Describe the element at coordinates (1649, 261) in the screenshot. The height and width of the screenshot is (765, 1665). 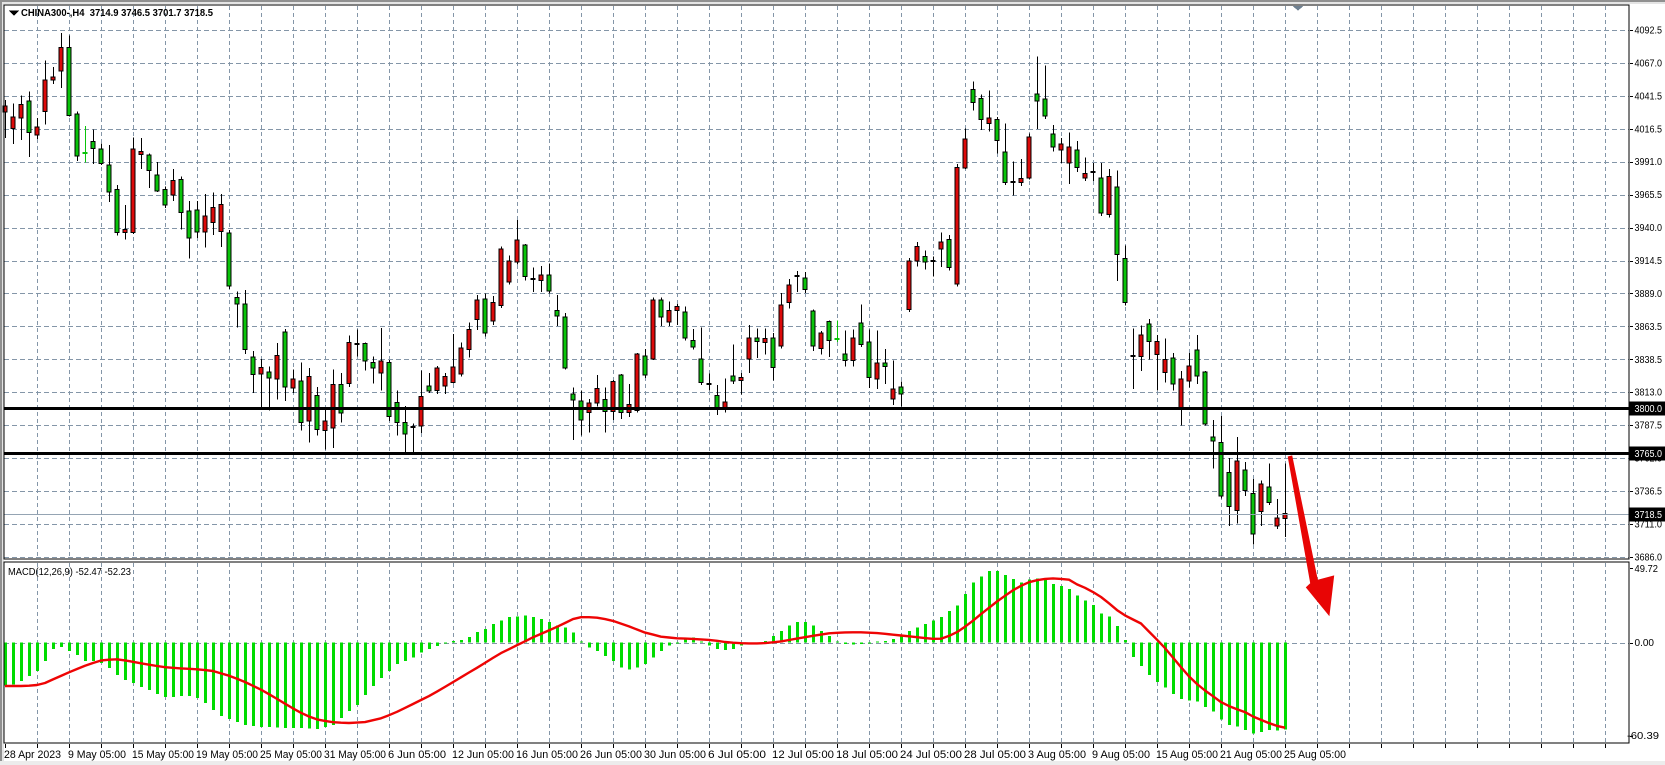
I see `svg-text: 3914.5` at that location.